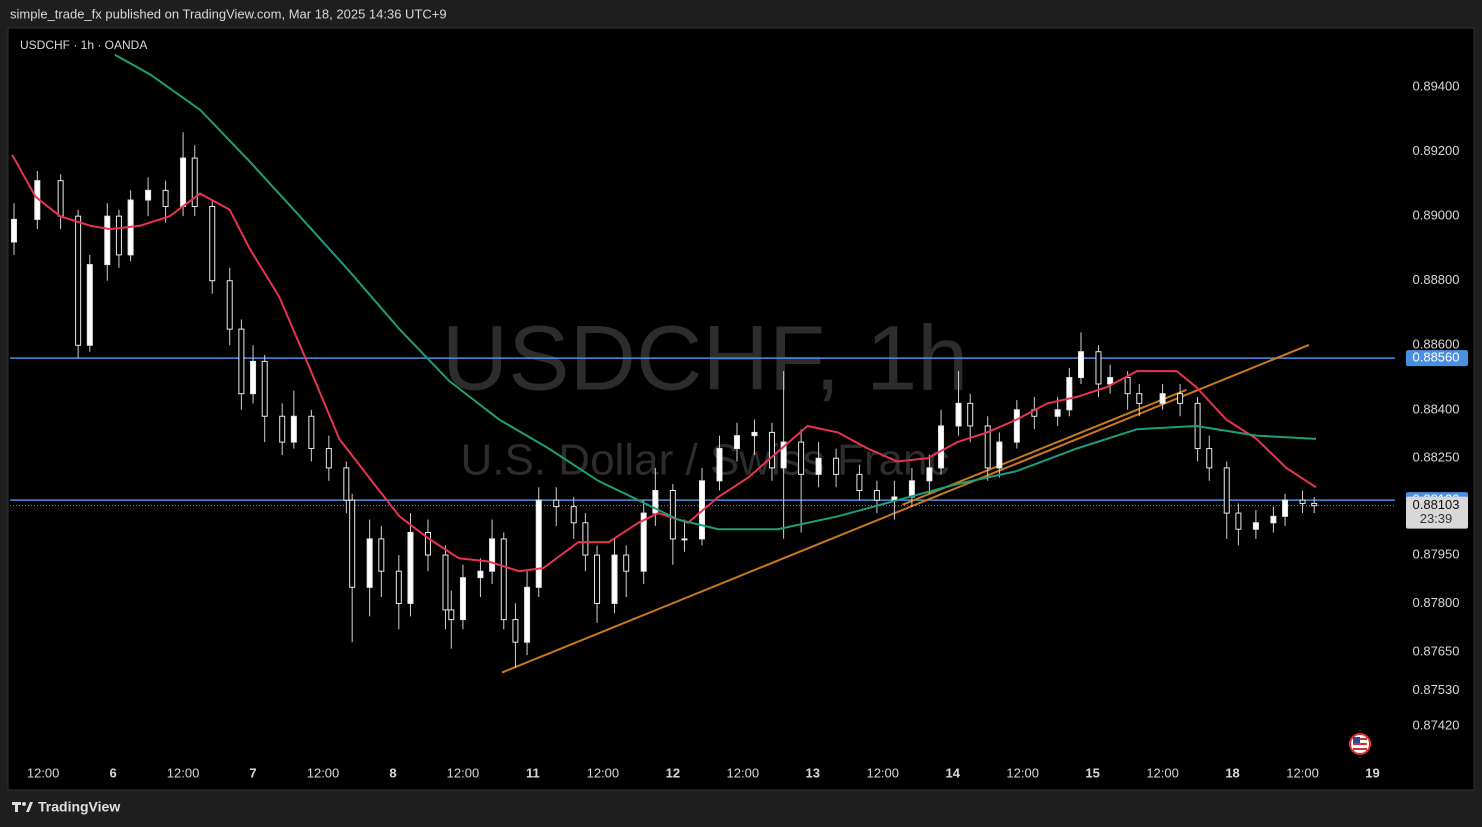 The width and height of the screenshot is (1482, 827). Describe the element at coordinates (1436, 279) in the screenshot. I see `y-tick-label: 0.88800` at that location.